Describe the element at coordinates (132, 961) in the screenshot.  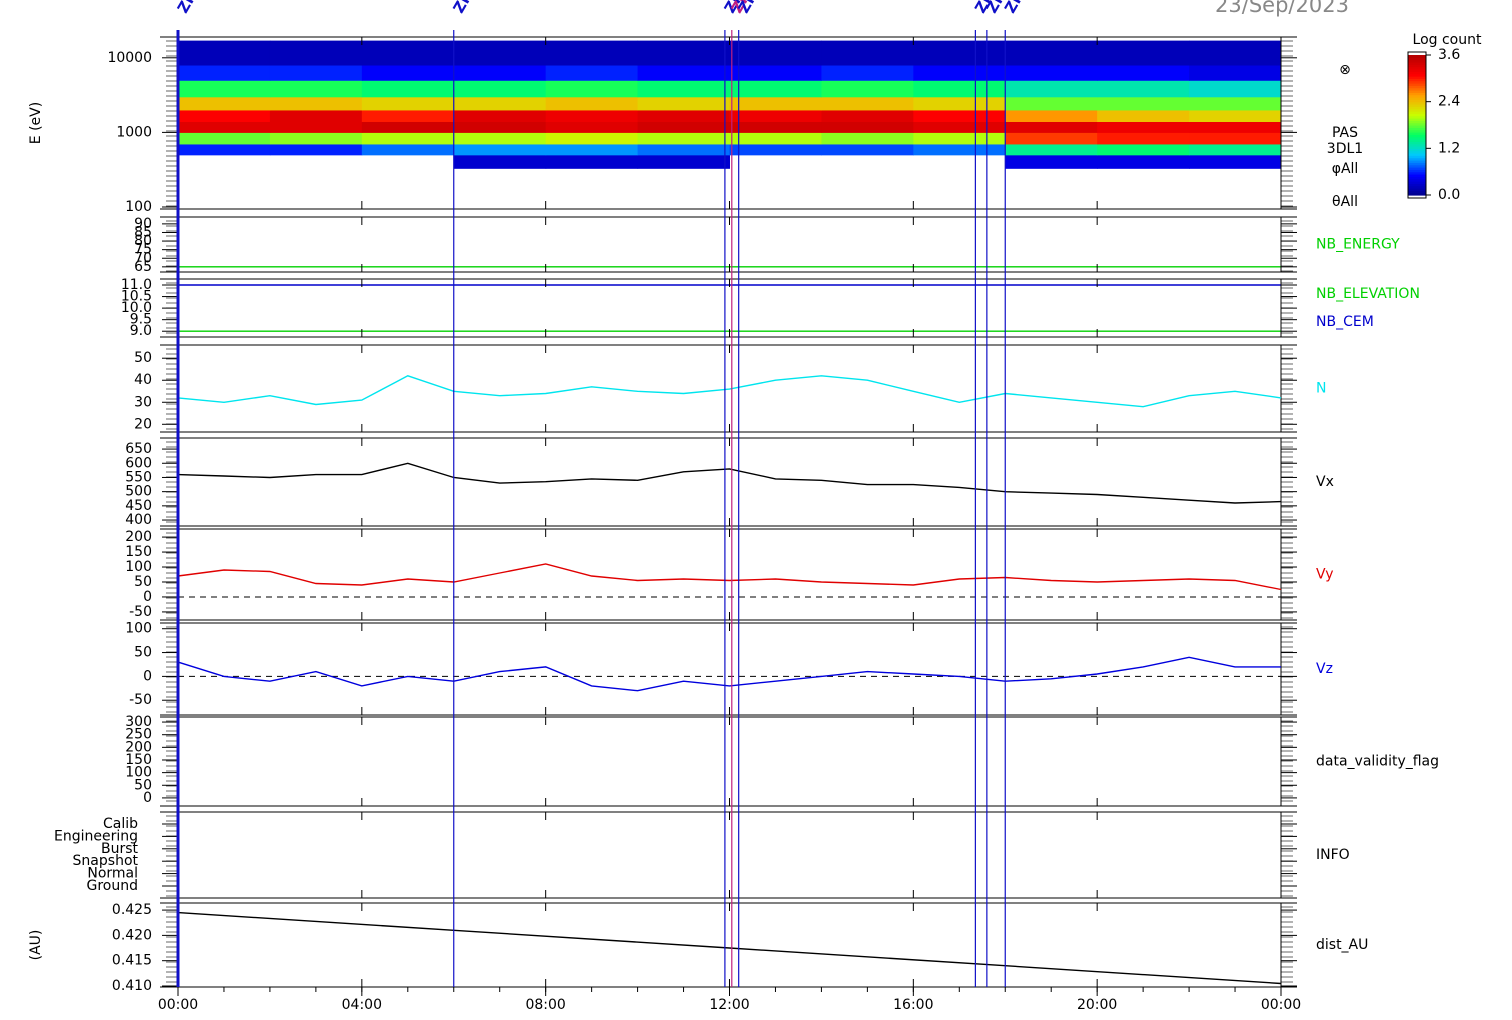
I see `y-tick-label: 0.415` at that location.